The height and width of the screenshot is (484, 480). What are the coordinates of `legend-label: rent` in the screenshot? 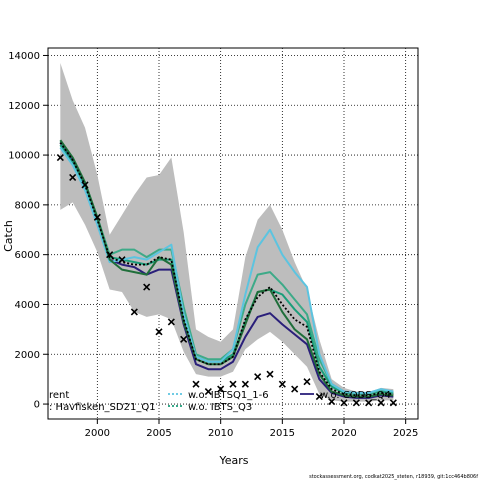 It's located at (59, 395).